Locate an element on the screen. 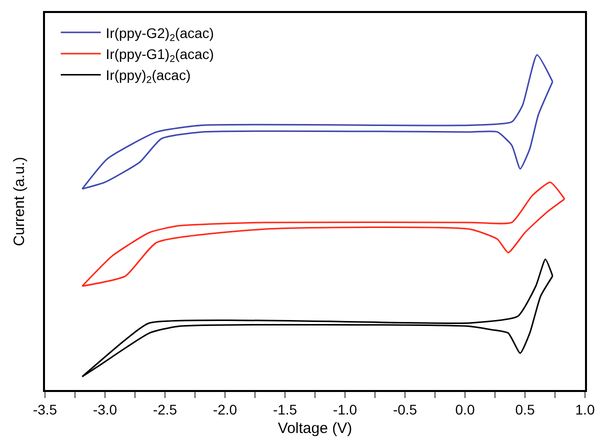  x-tick-label: 1.0 is located at coordinates (585, 410).